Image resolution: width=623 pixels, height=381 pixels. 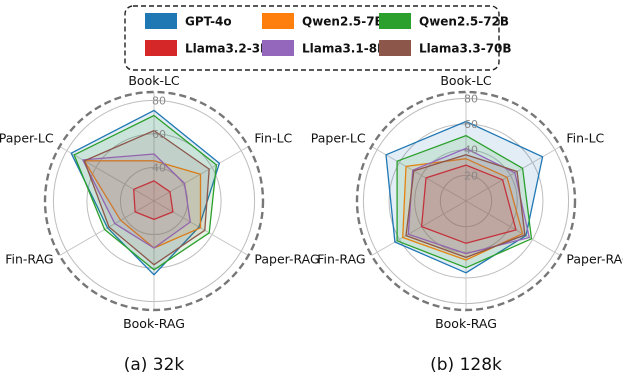 I want to click on series-qwen2-5-7b-128k, so click(x=463, y=209).